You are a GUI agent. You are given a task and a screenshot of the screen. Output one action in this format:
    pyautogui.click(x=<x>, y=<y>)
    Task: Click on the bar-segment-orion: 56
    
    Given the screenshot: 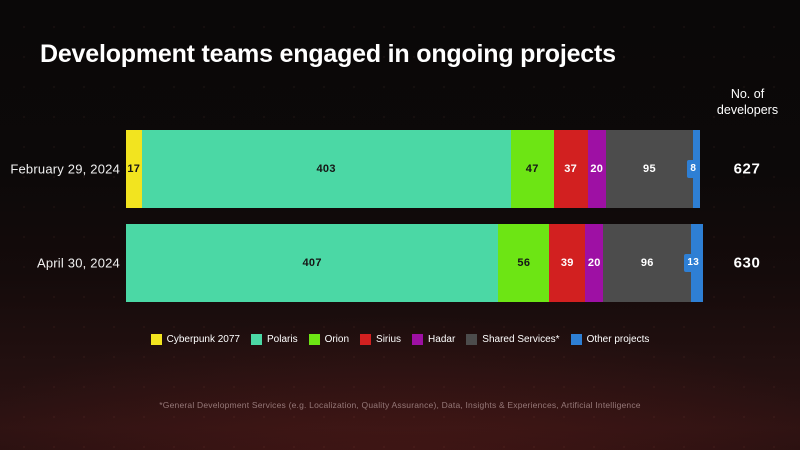 What is the action you would take?
    pyautogui.click(x=524, y=263)
    